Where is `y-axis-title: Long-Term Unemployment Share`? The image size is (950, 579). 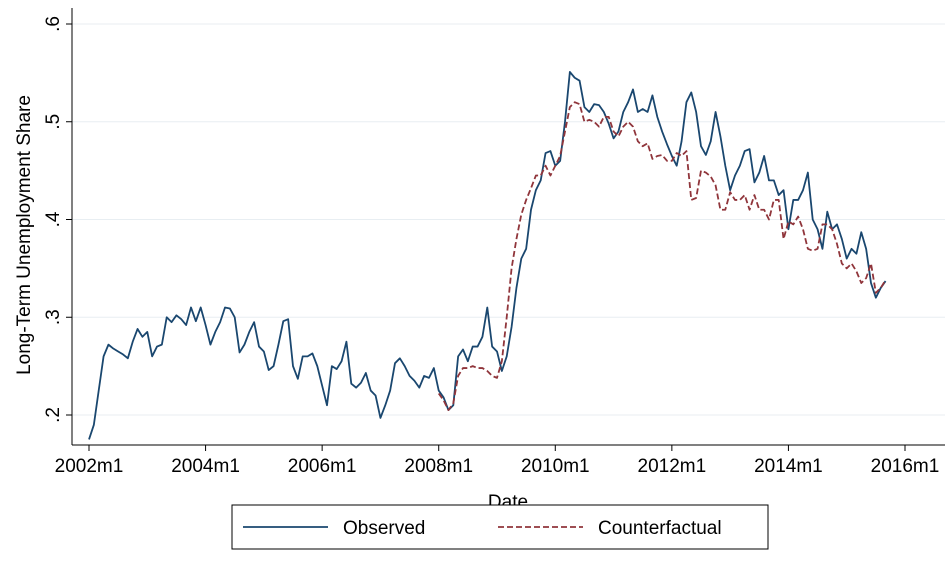 y-axis-title: Long-Term Unemployment Share is located at coordinates (24, 235).